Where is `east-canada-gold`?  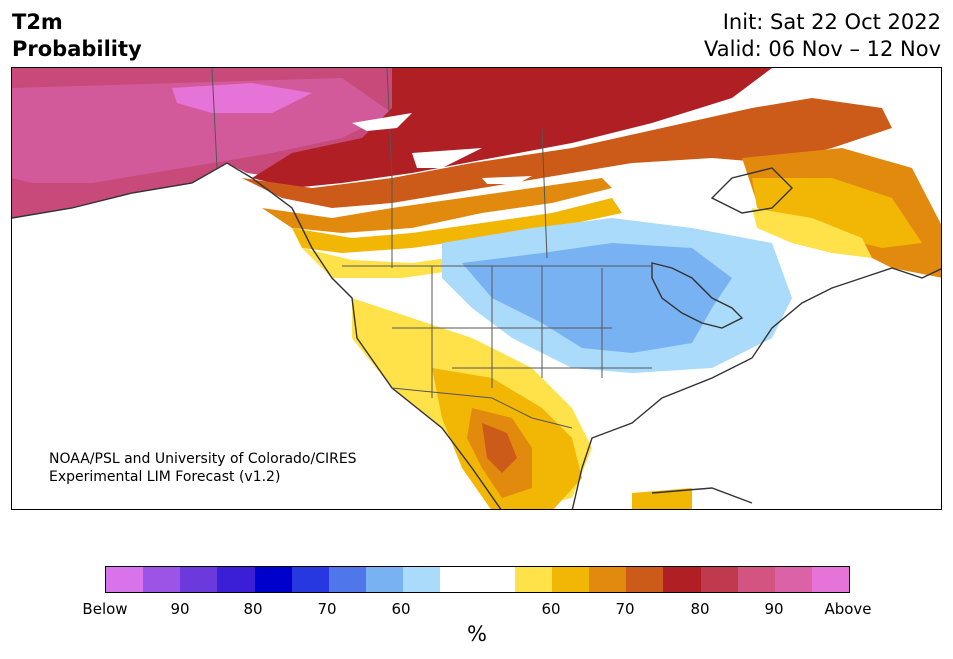 east-canada-gold is located at coordinates (837, 213).